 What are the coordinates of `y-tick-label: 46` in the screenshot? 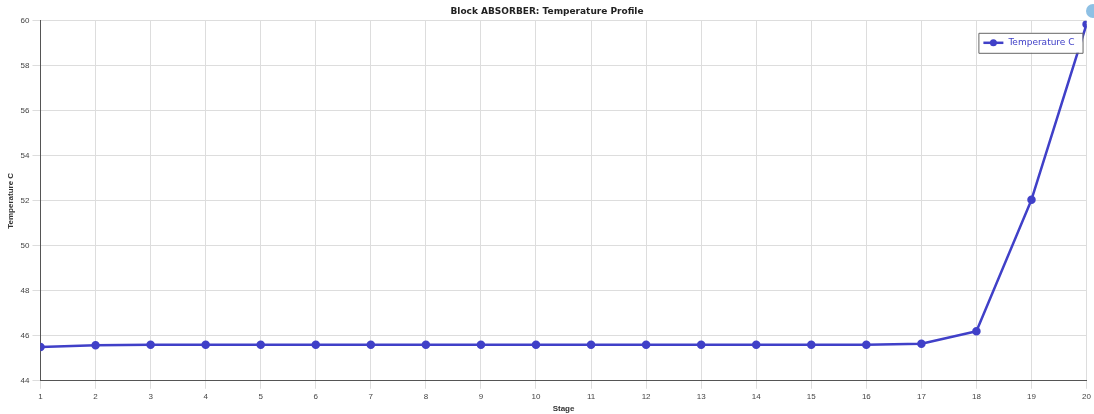 It's located at (25, 335).